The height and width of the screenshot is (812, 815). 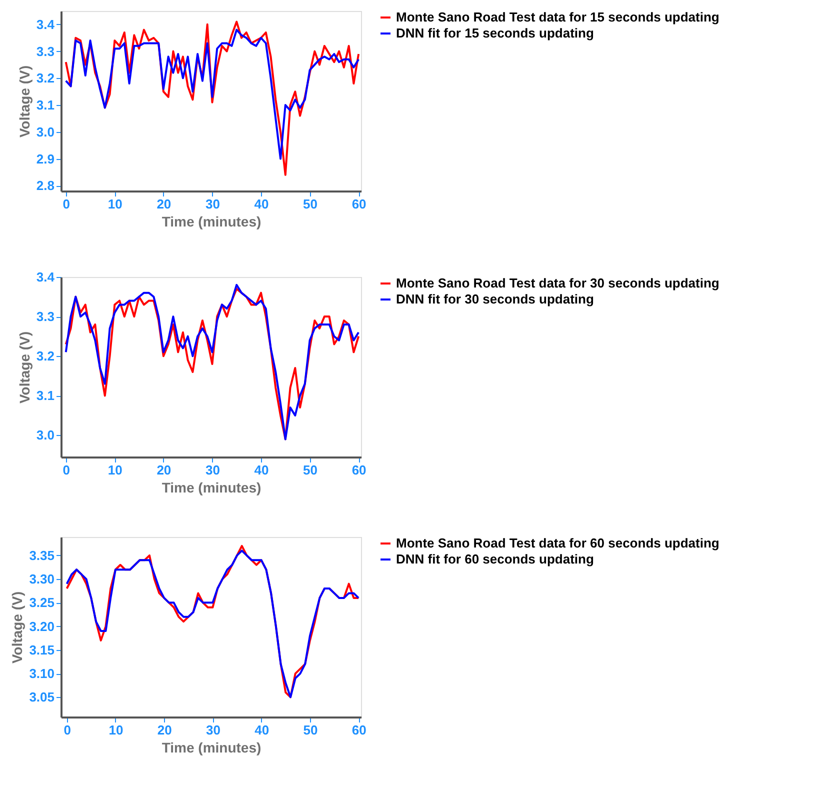 What do you see at coordinates (41, 626) in the screenshot?
I see `y-tick-label: 3.20` at bounding box center [41, 626].